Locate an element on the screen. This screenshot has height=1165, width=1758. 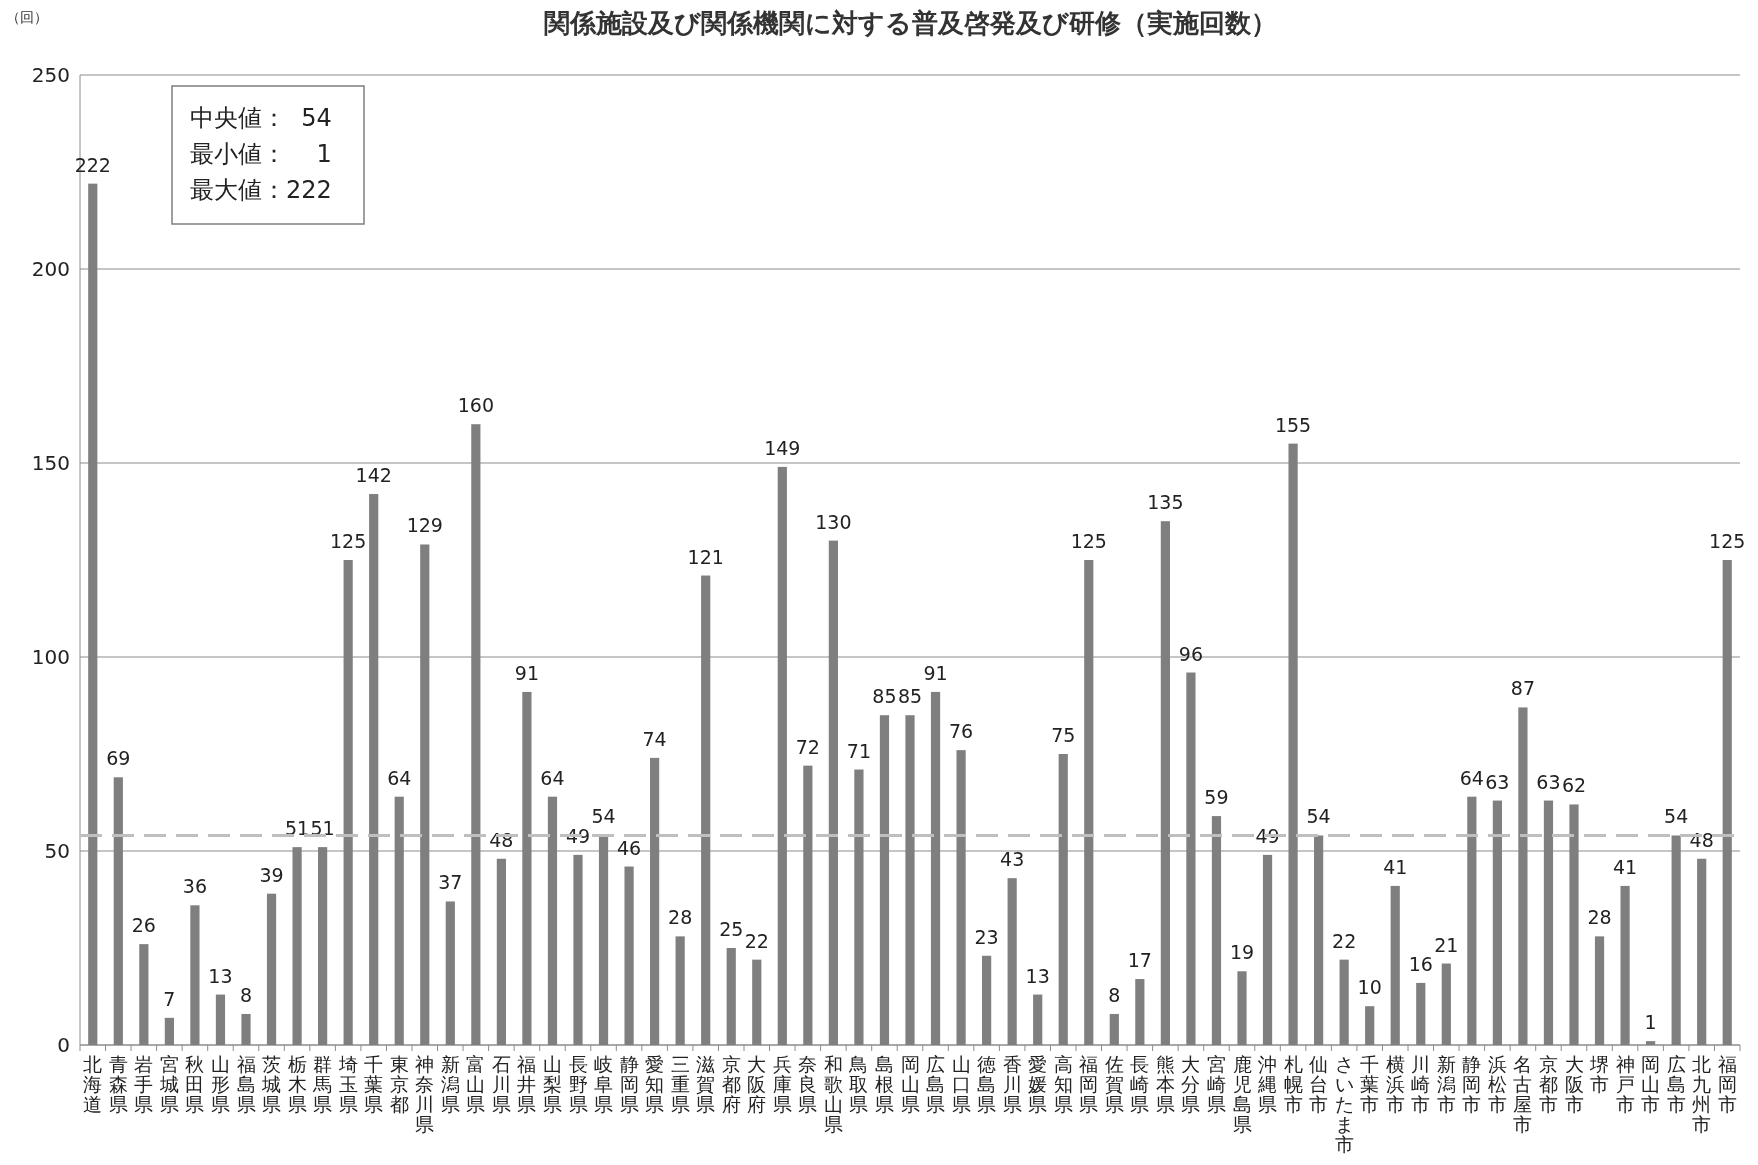
chart-title: 関係施設及び関係機関に対する普及啓発及び研修（実施回数） is located at coordinates (910, 23).